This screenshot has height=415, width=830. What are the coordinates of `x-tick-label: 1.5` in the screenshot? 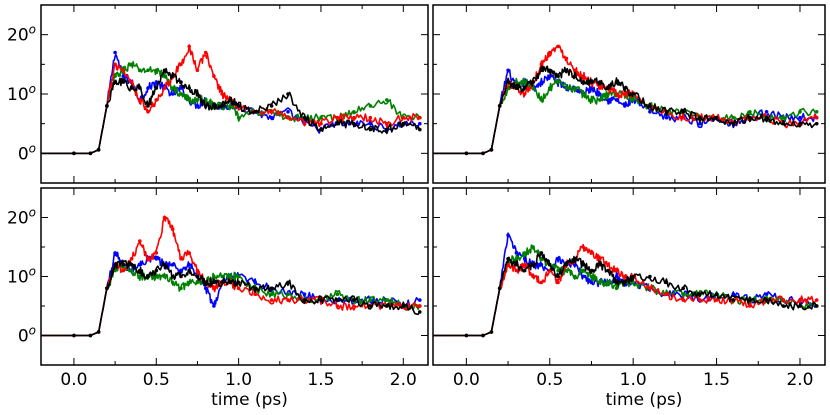 It's located at (320, 380).